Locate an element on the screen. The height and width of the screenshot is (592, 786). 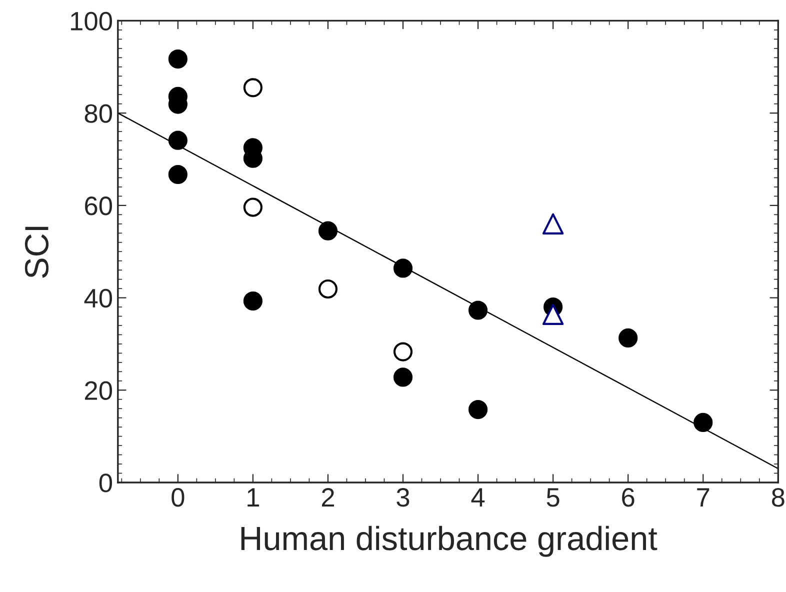
y-axis-title: SCI is located at coordinates (36, 252).